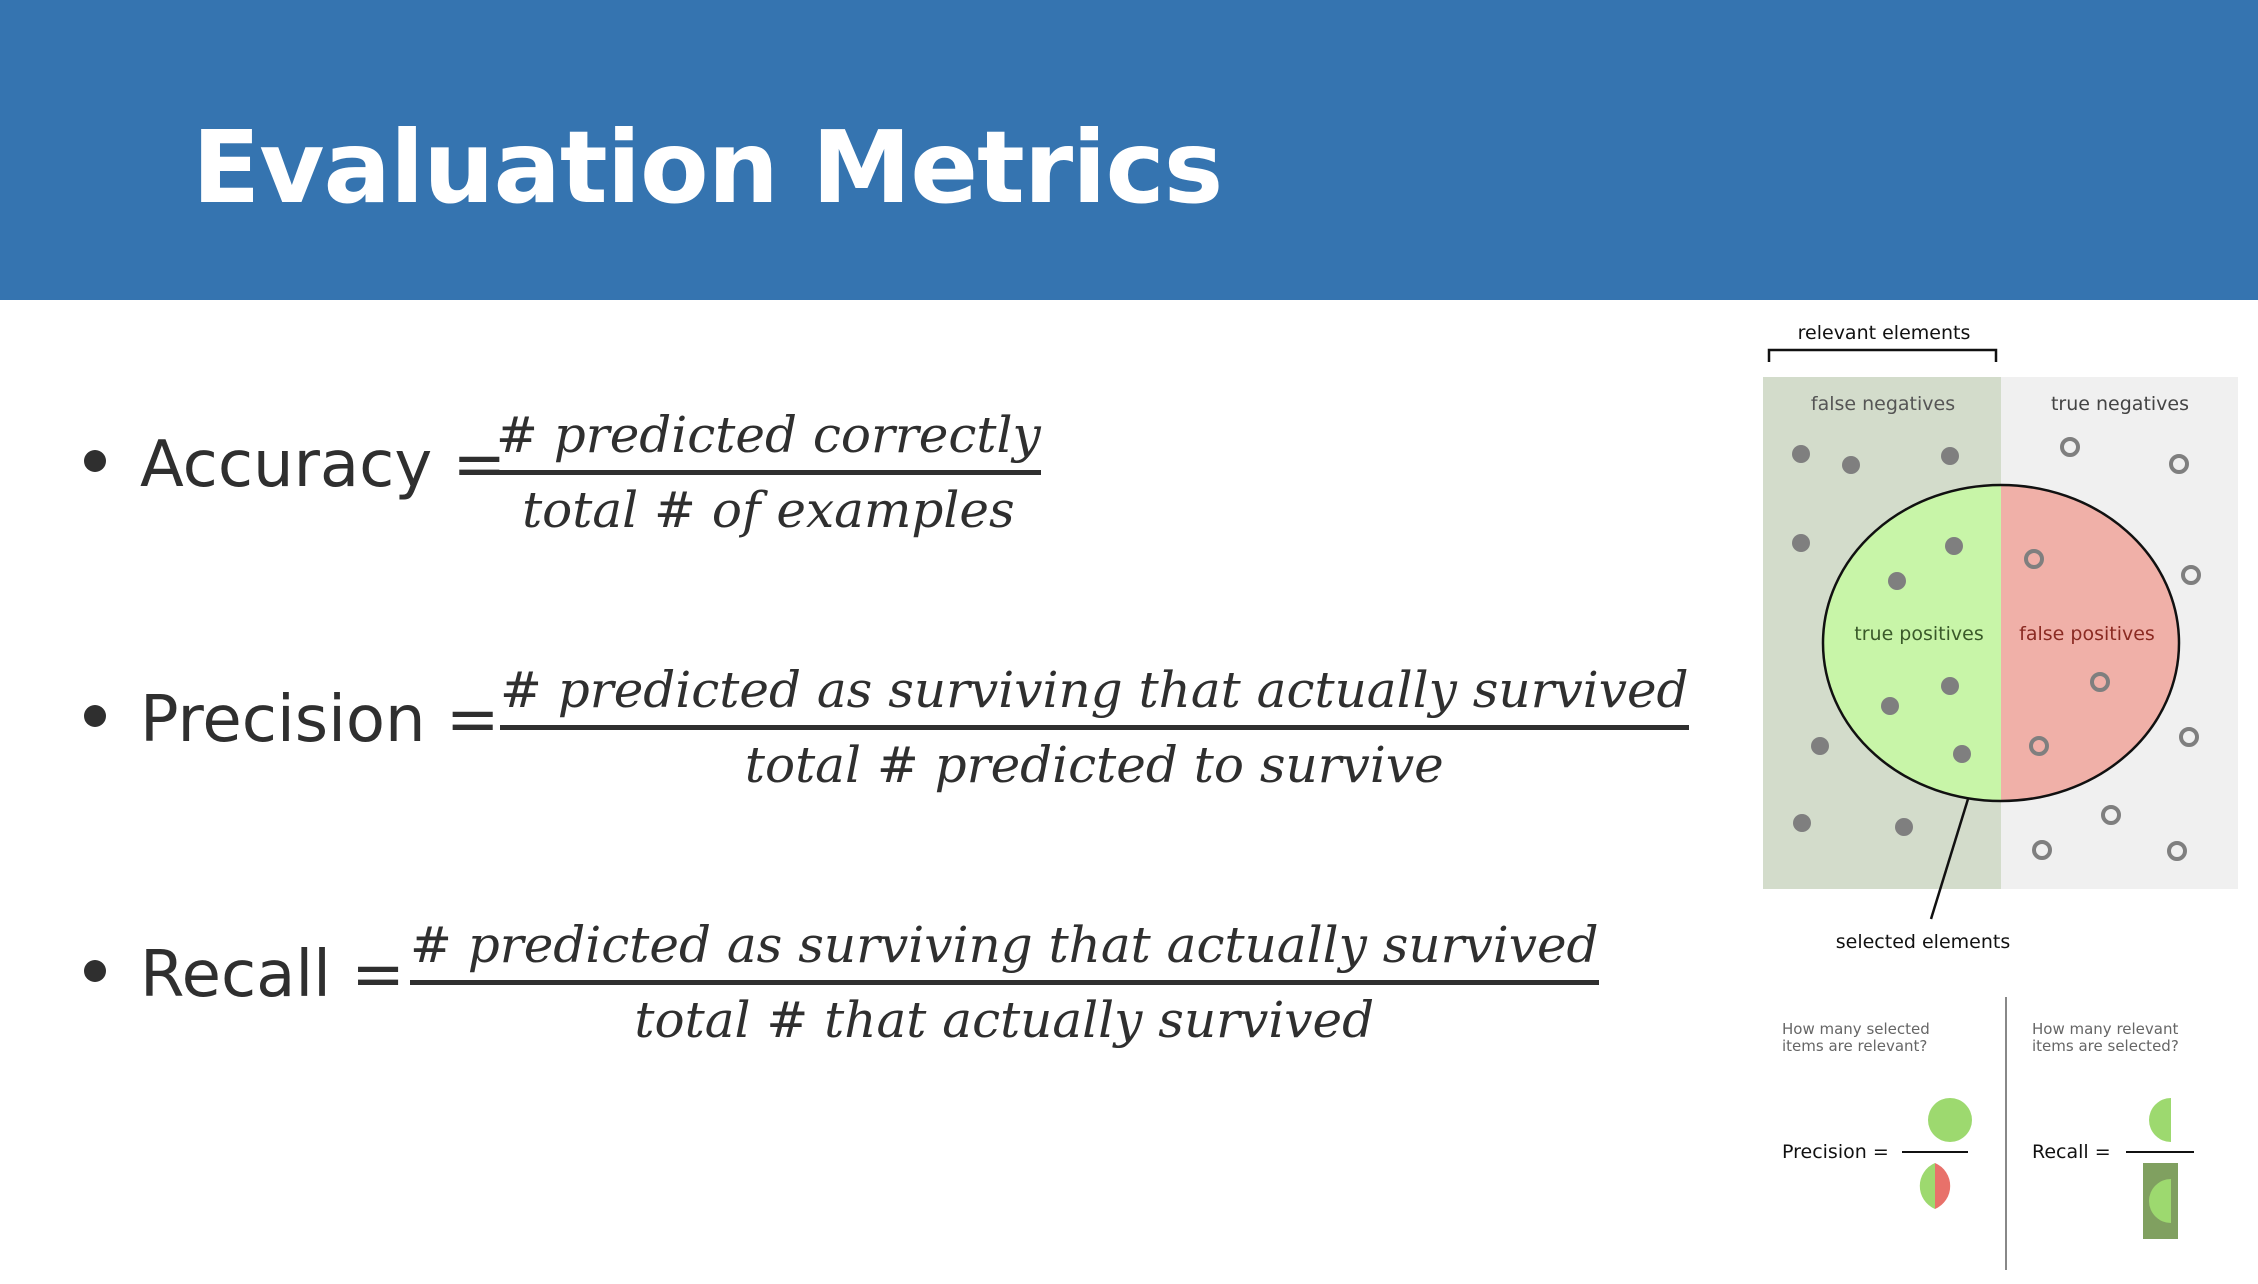  What do you see at coordinates (1961, 1120) in the screenshot?
I see `precision-numerator-icon` at bounding box center [1961, 1120].